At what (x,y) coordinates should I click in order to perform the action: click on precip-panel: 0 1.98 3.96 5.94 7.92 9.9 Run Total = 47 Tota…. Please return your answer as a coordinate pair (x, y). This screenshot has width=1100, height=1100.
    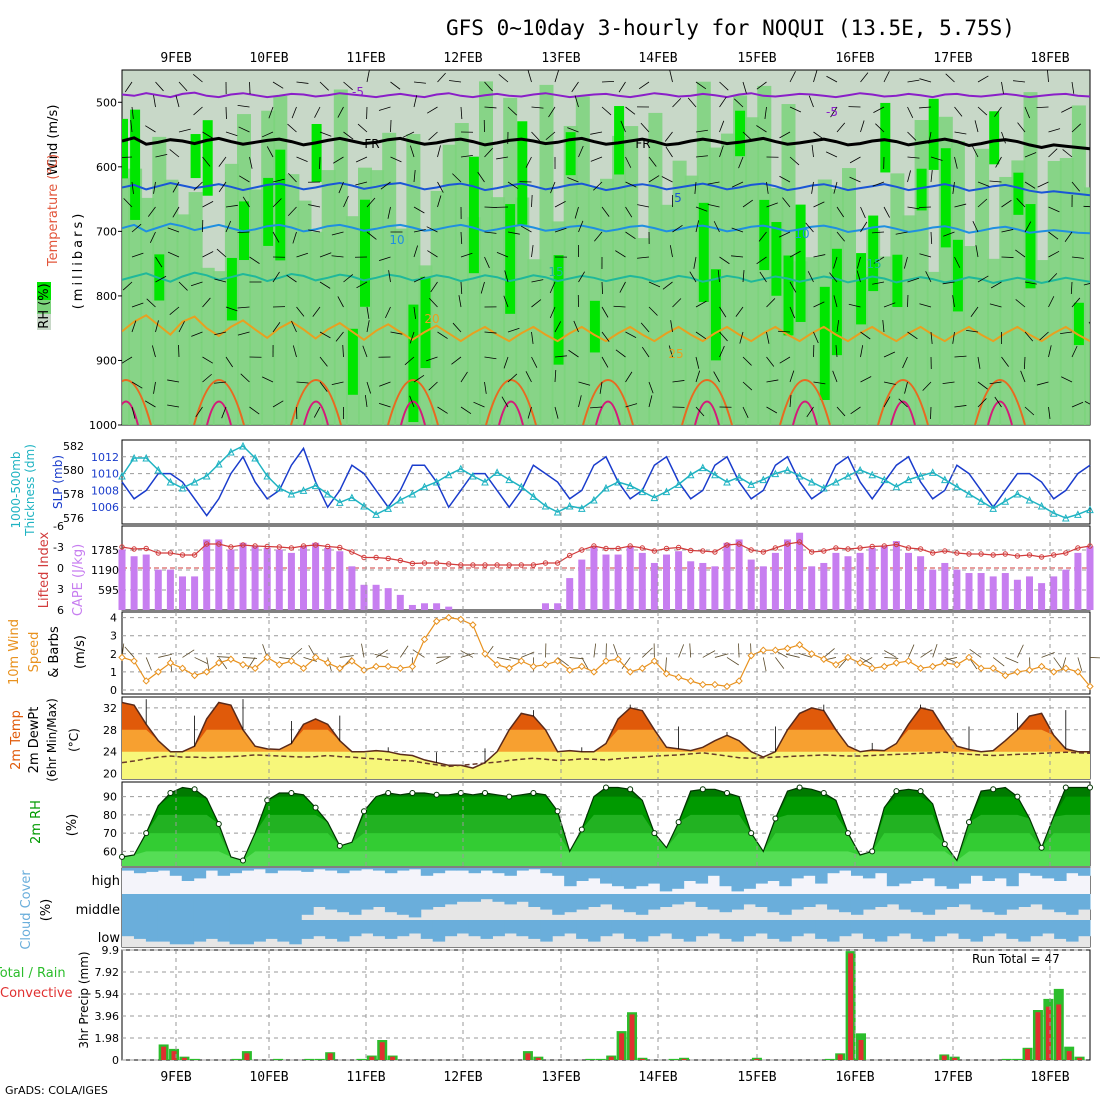
    Looking at the image, I should click on (545, 1005).